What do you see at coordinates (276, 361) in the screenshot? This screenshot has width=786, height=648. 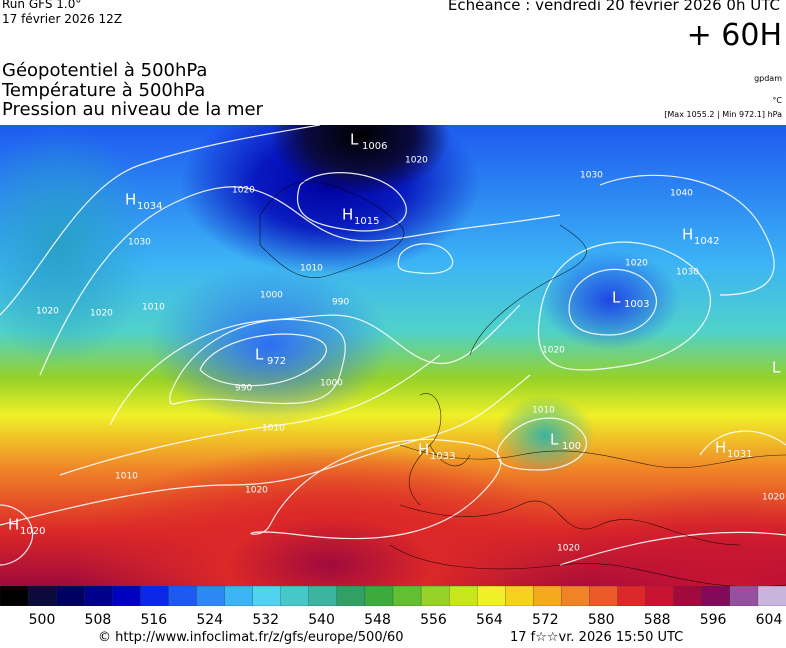 I see `pressure-center-value: 972` at bounding box center [276, 361].